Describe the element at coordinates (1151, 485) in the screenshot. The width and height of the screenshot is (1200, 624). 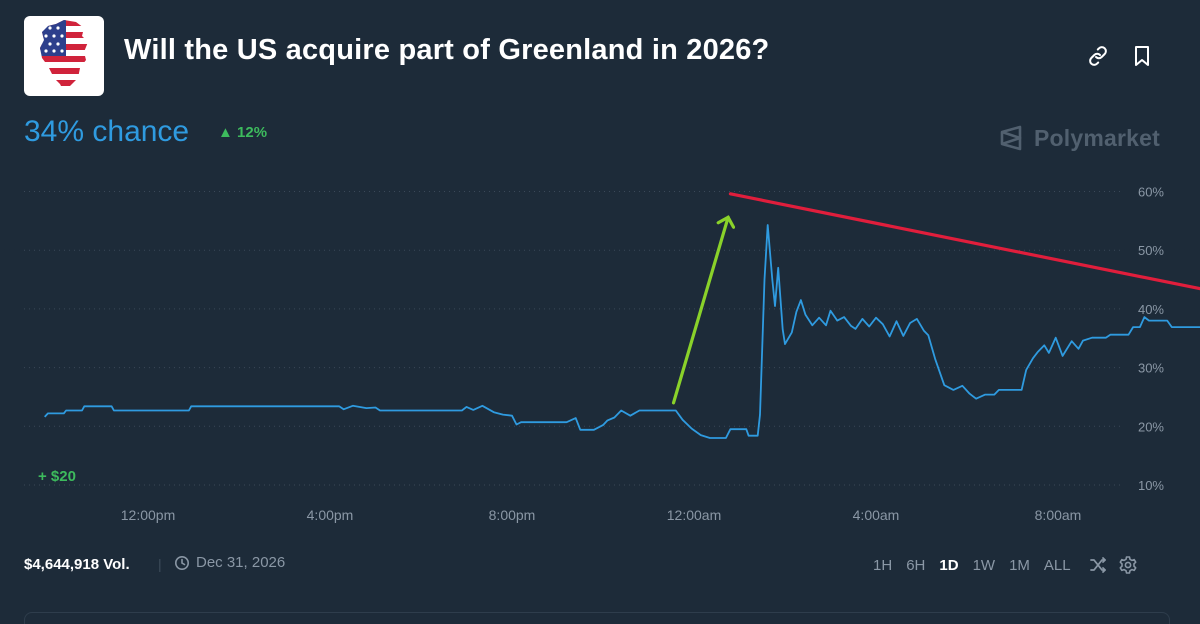
I see `y-tick-label: 10%` at that location.